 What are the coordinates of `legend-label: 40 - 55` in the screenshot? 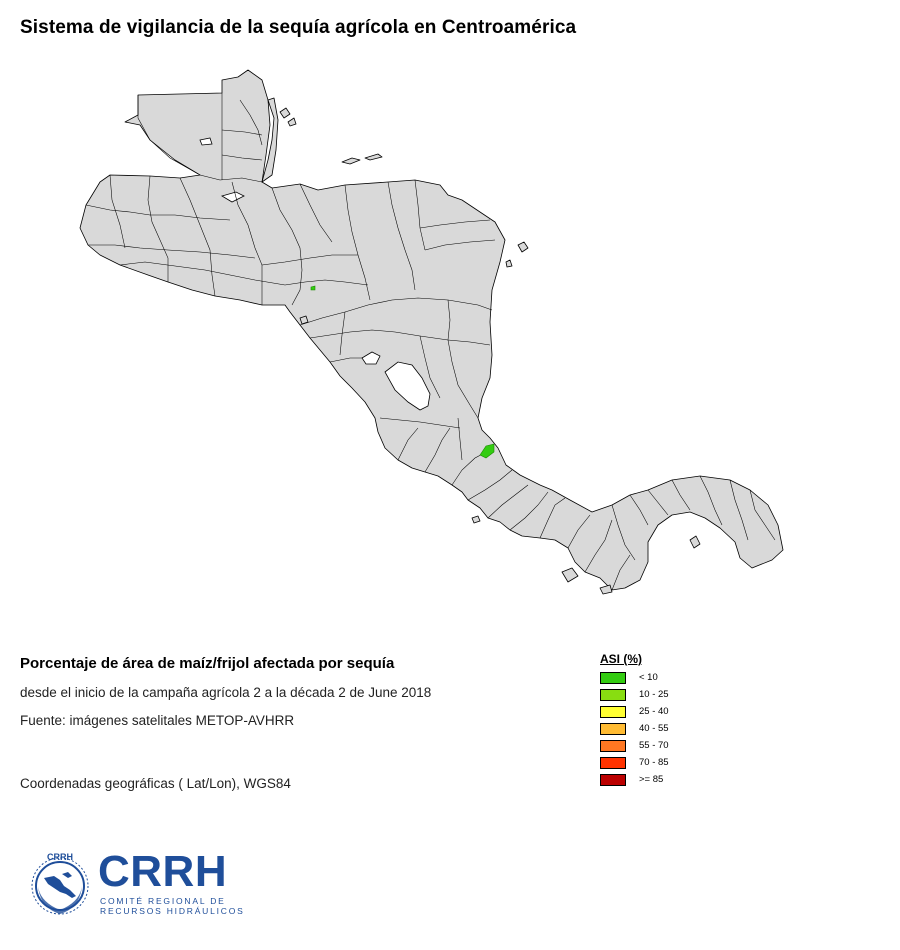 It's located at (654, 728).